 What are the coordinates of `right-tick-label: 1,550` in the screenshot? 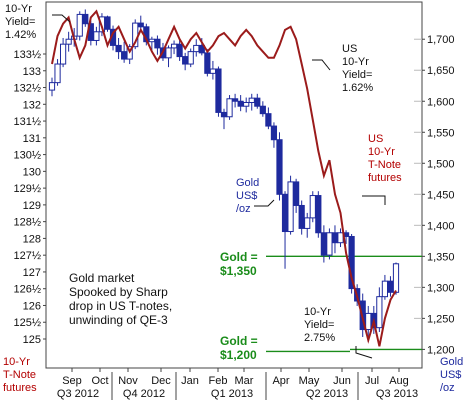 It's located at (441, 133).